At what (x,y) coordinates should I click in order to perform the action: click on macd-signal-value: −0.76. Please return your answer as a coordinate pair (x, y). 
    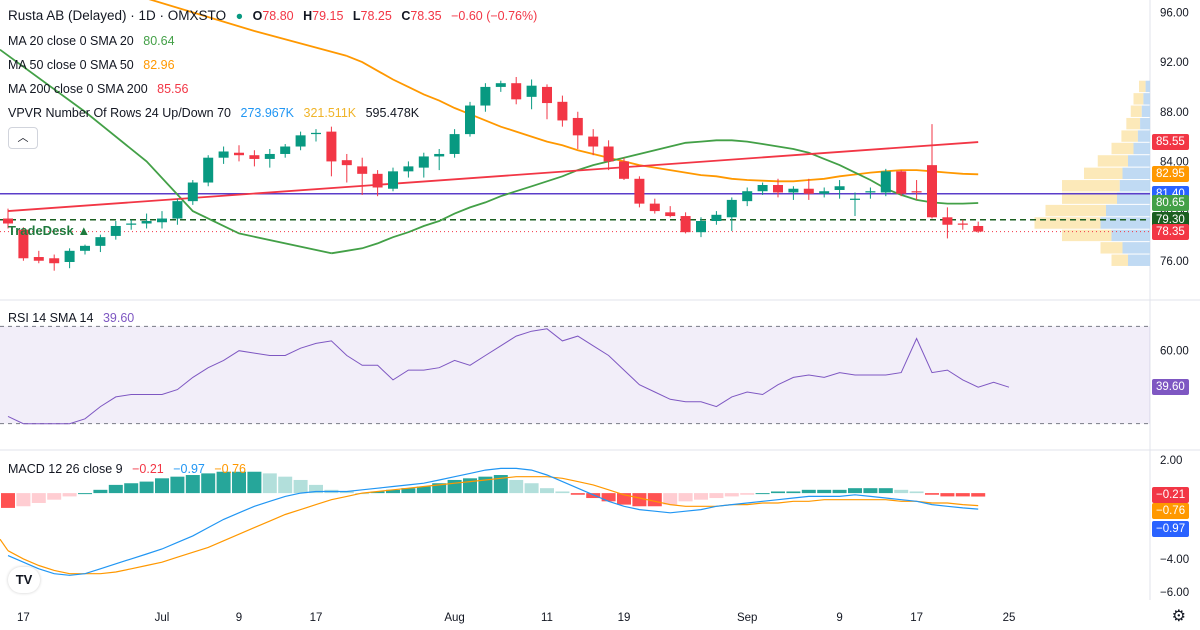
    Looking at the image, I should click on (230, 469).